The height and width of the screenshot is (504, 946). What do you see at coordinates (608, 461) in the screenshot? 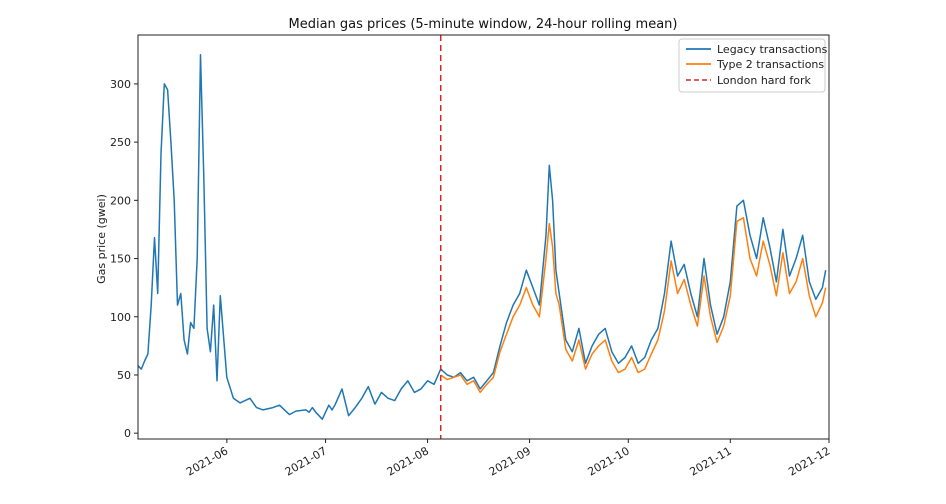
I see `x-tick-label: 2021-10` at bounding box center [608, 461].